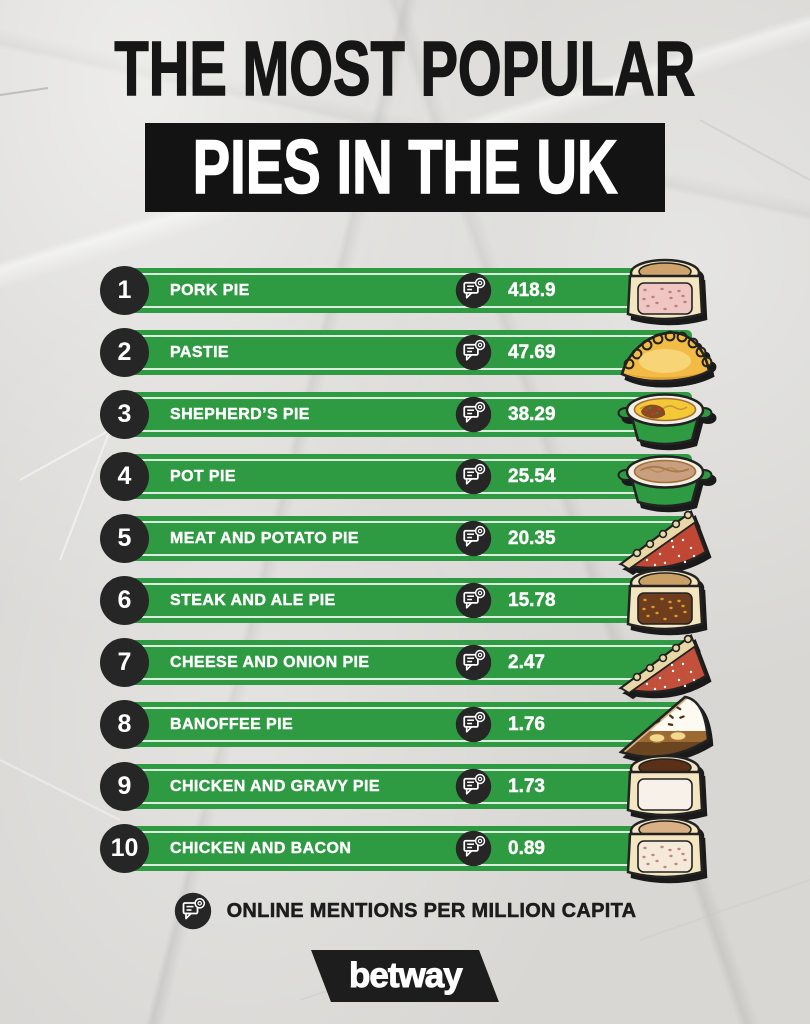 This screenshot has height=1024, width=810. I want to click on rank-number: 3, so click(124, 414).